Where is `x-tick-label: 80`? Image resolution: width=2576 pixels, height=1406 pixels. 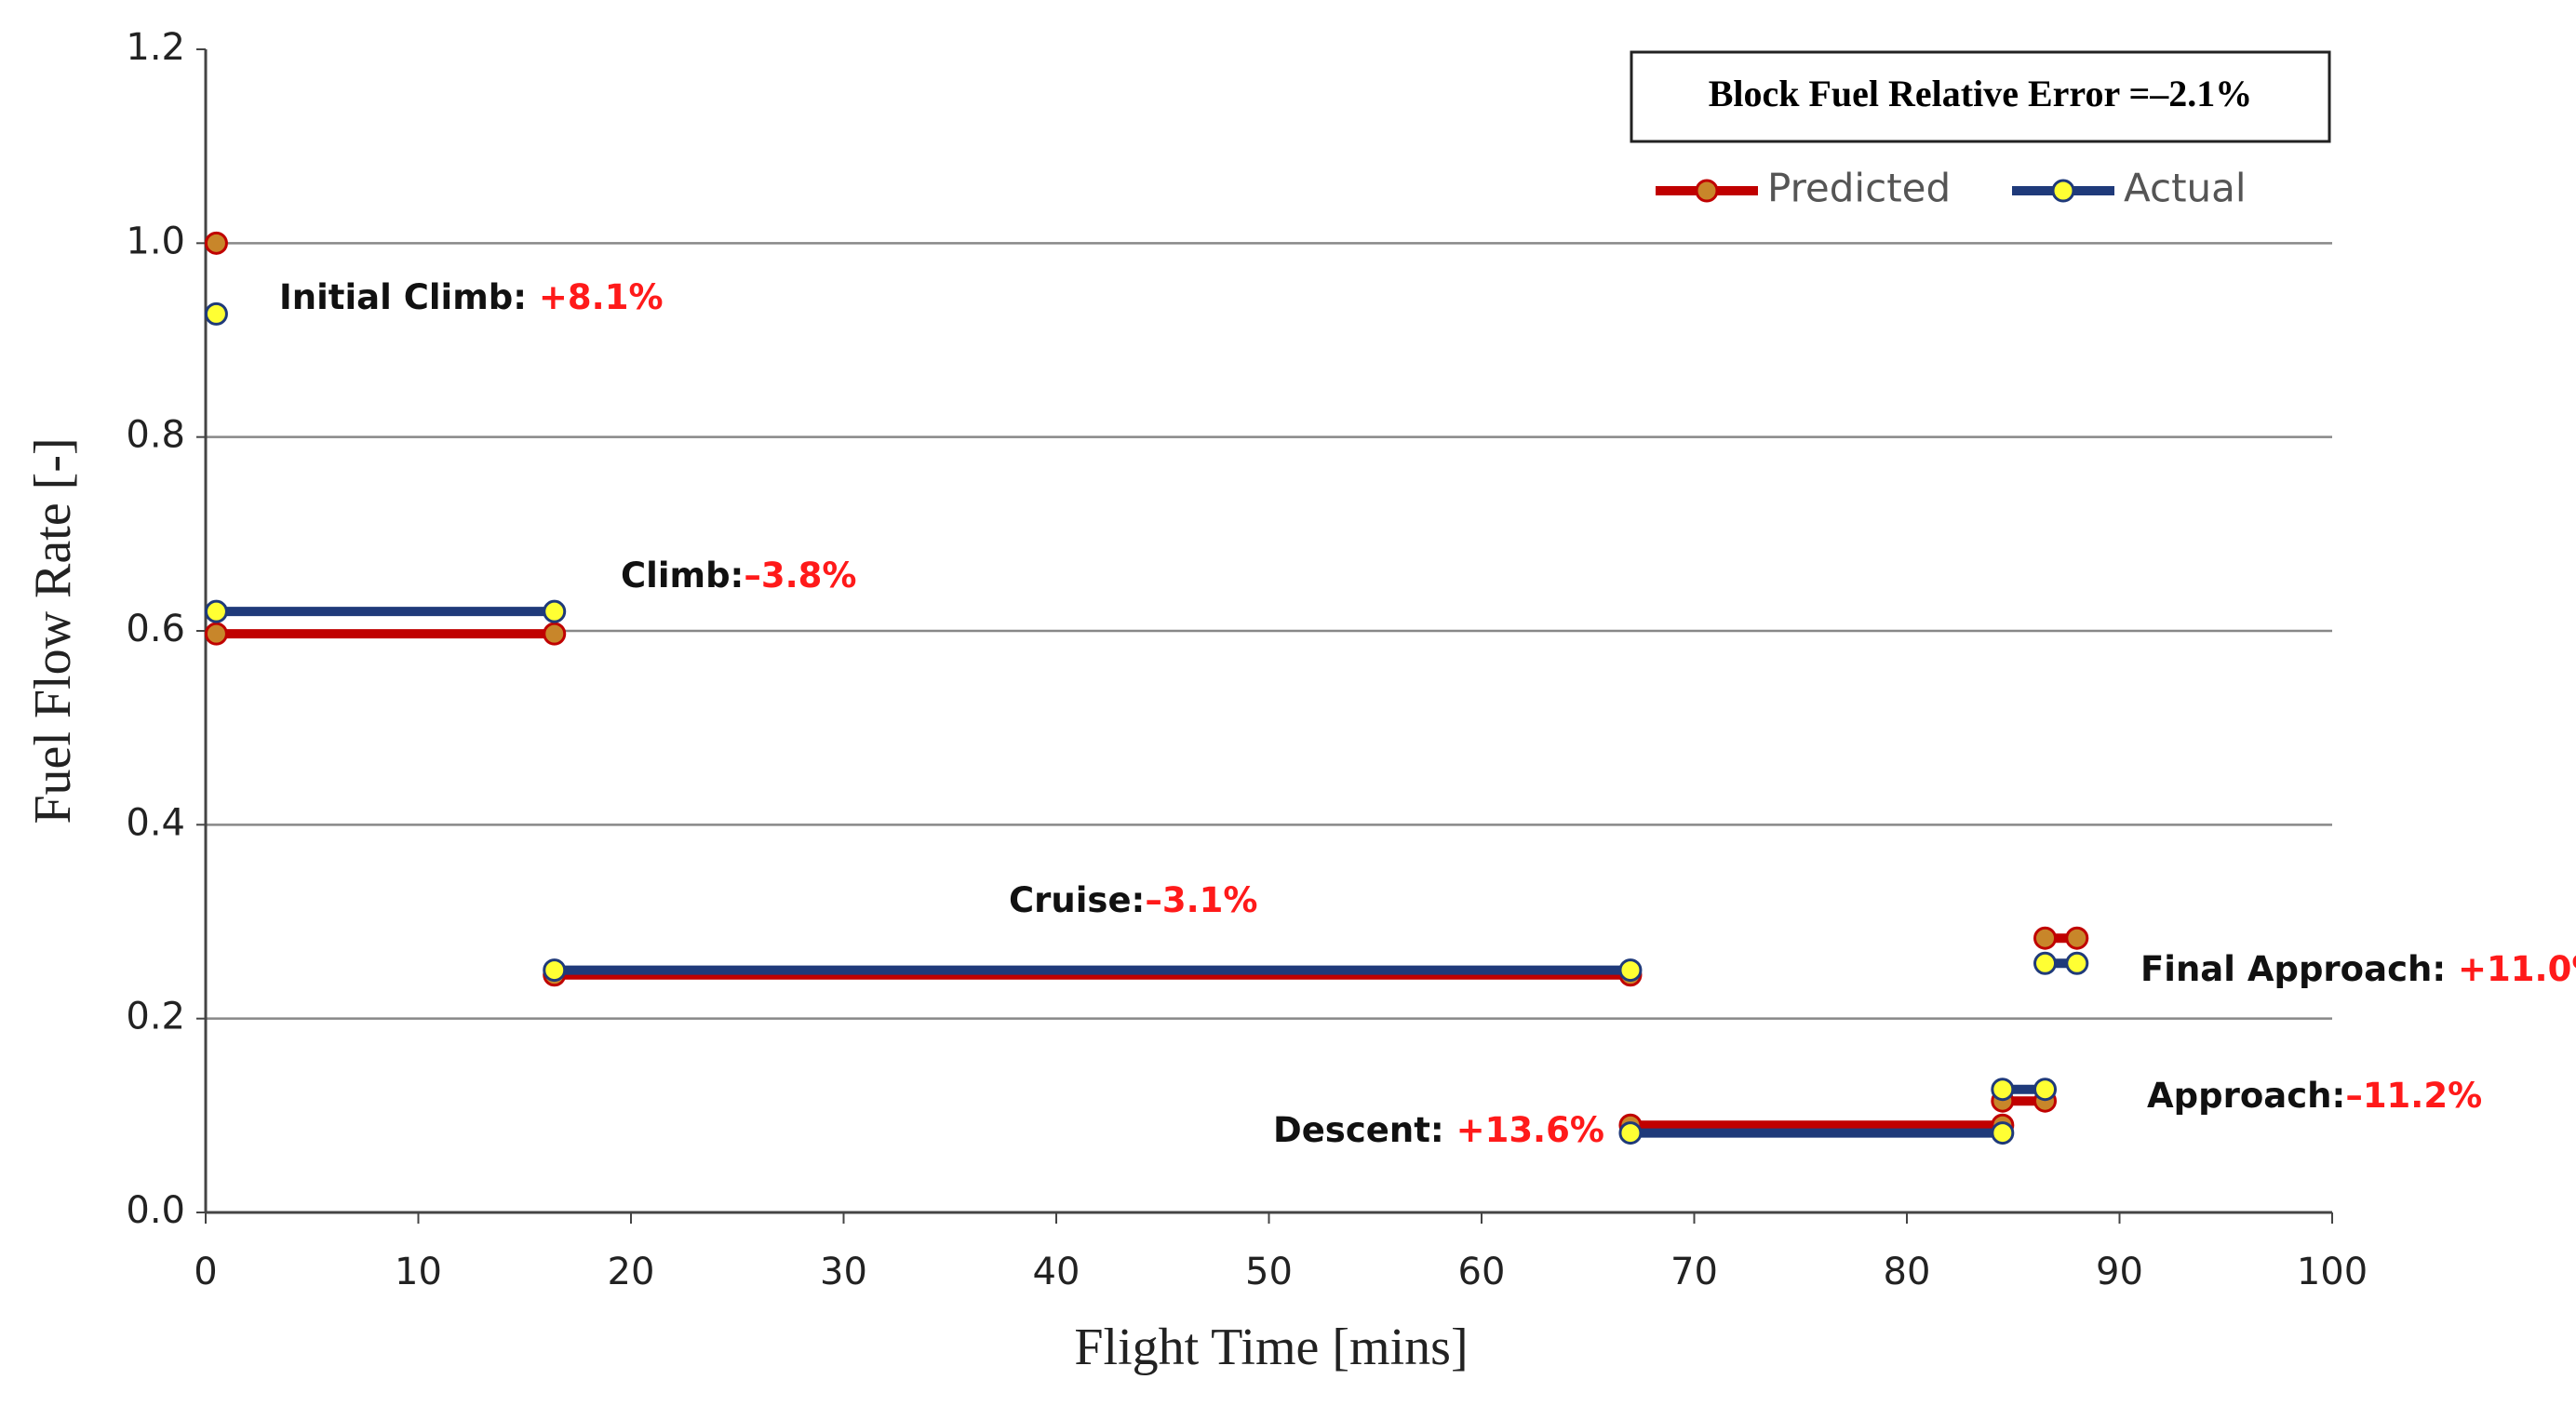
x-tick-label: 80 is located at coordinates (1907, 1272).